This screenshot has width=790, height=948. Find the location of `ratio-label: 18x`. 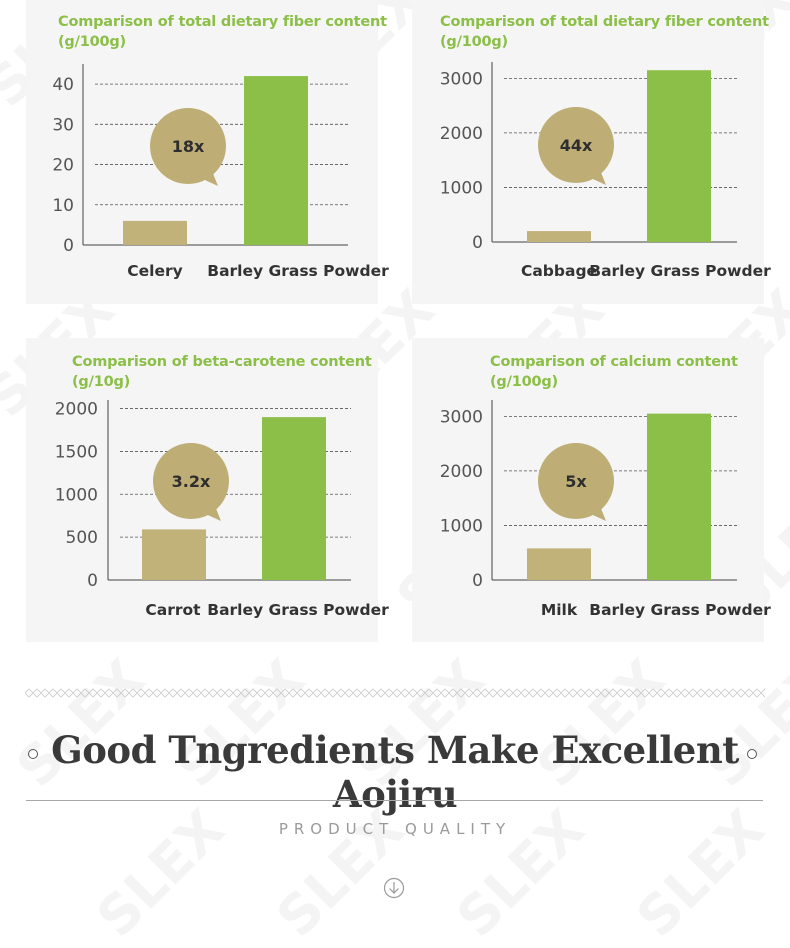

ratio-label: 18x is located at coordinates (188, 146).